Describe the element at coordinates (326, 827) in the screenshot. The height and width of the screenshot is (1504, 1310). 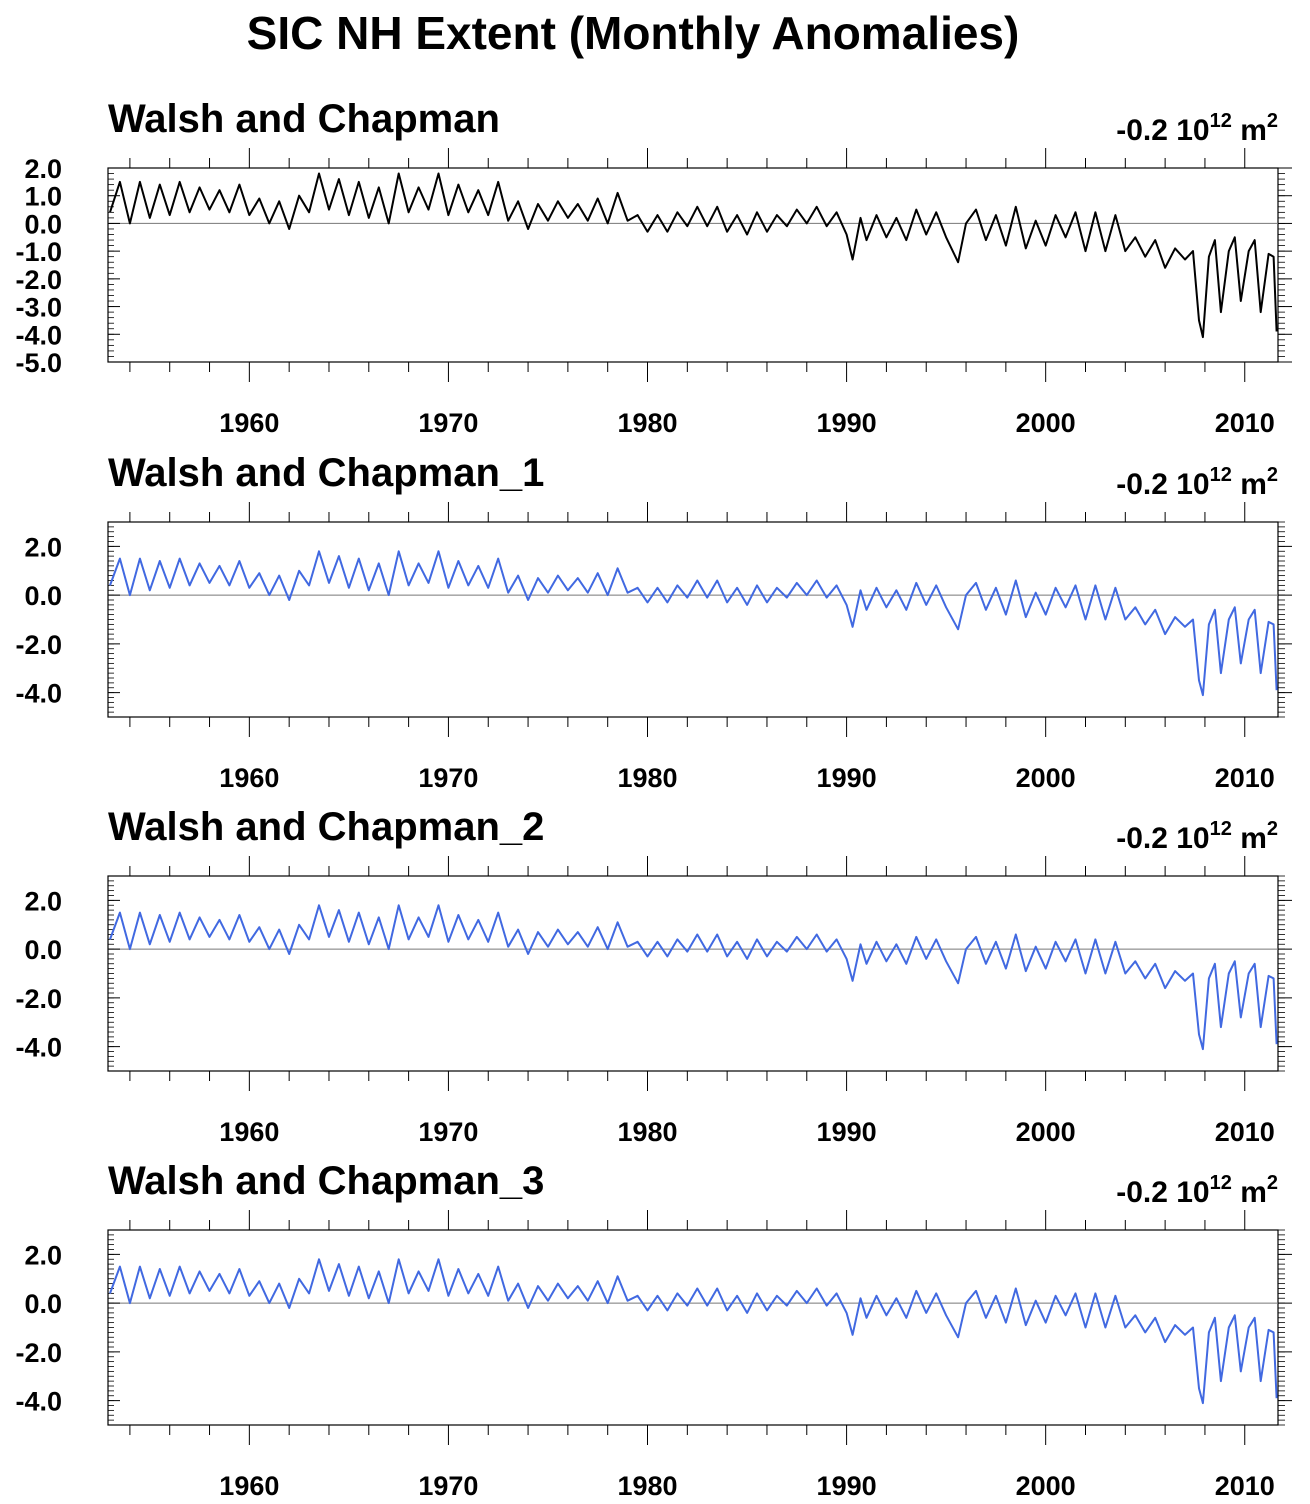
I see `panel-title: Walsh and Chapman_2` at that location.